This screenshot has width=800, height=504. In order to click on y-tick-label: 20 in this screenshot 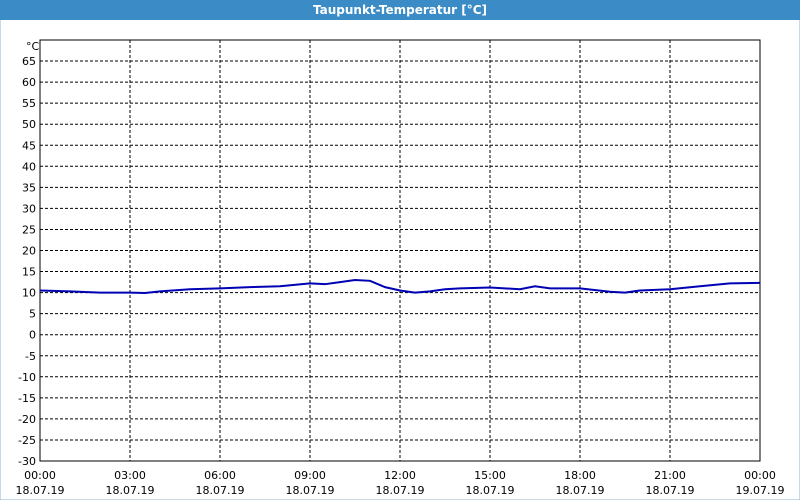, I will do `click(29, 251)`.